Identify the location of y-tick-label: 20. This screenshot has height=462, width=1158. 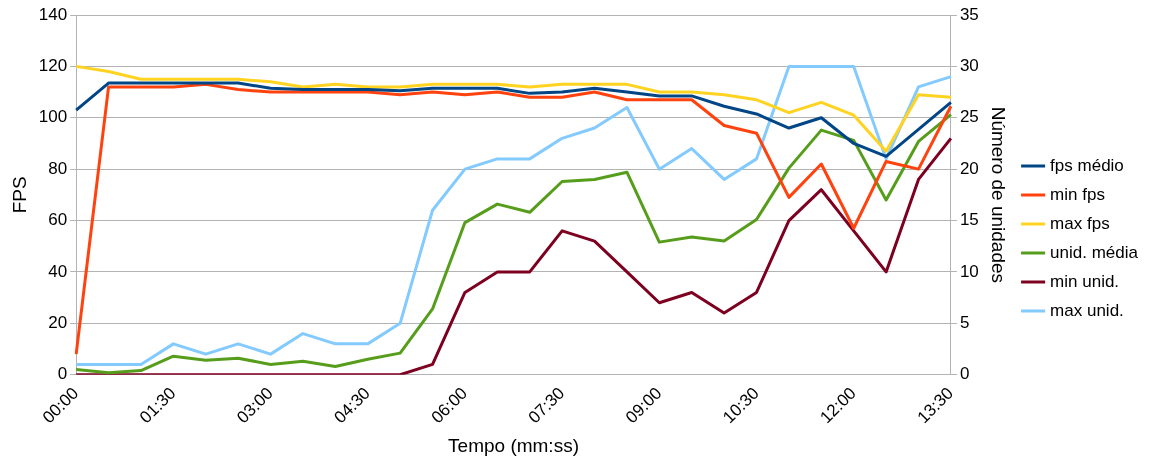
(58, 322).